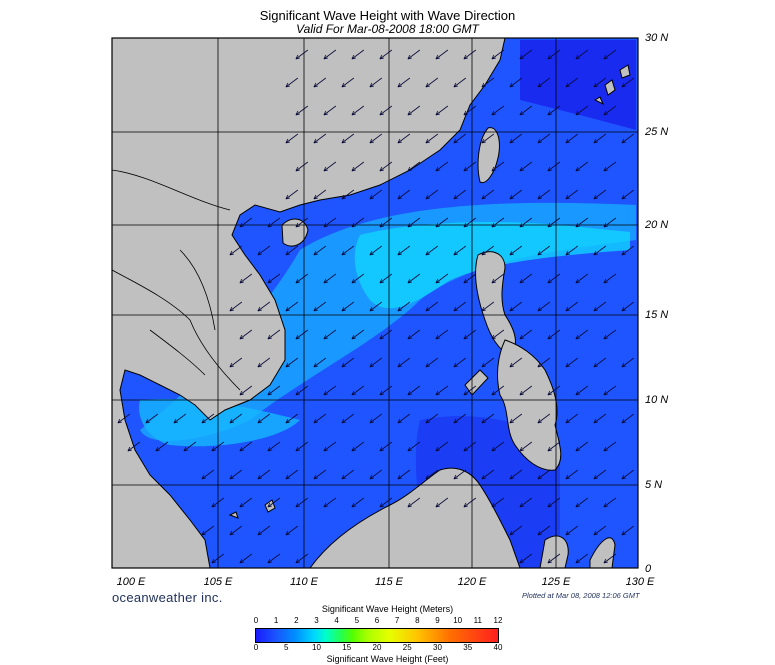 The width and height of the screenshot is (775, 665). Describe the element at coordinates (554, 551) in the screenshot. I see `land-sulawesi` at that location.